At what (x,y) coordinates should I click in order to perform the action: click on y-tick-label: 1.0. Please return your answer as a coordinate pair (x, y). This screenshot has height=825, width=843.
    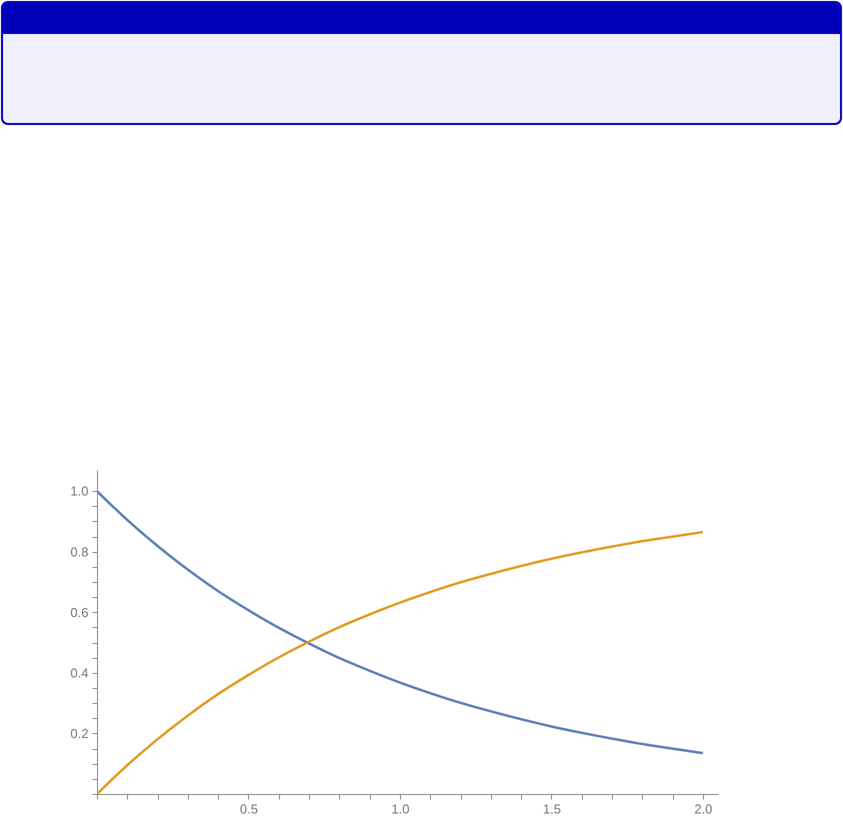
    Looking at the image, I should click on (79, 491).